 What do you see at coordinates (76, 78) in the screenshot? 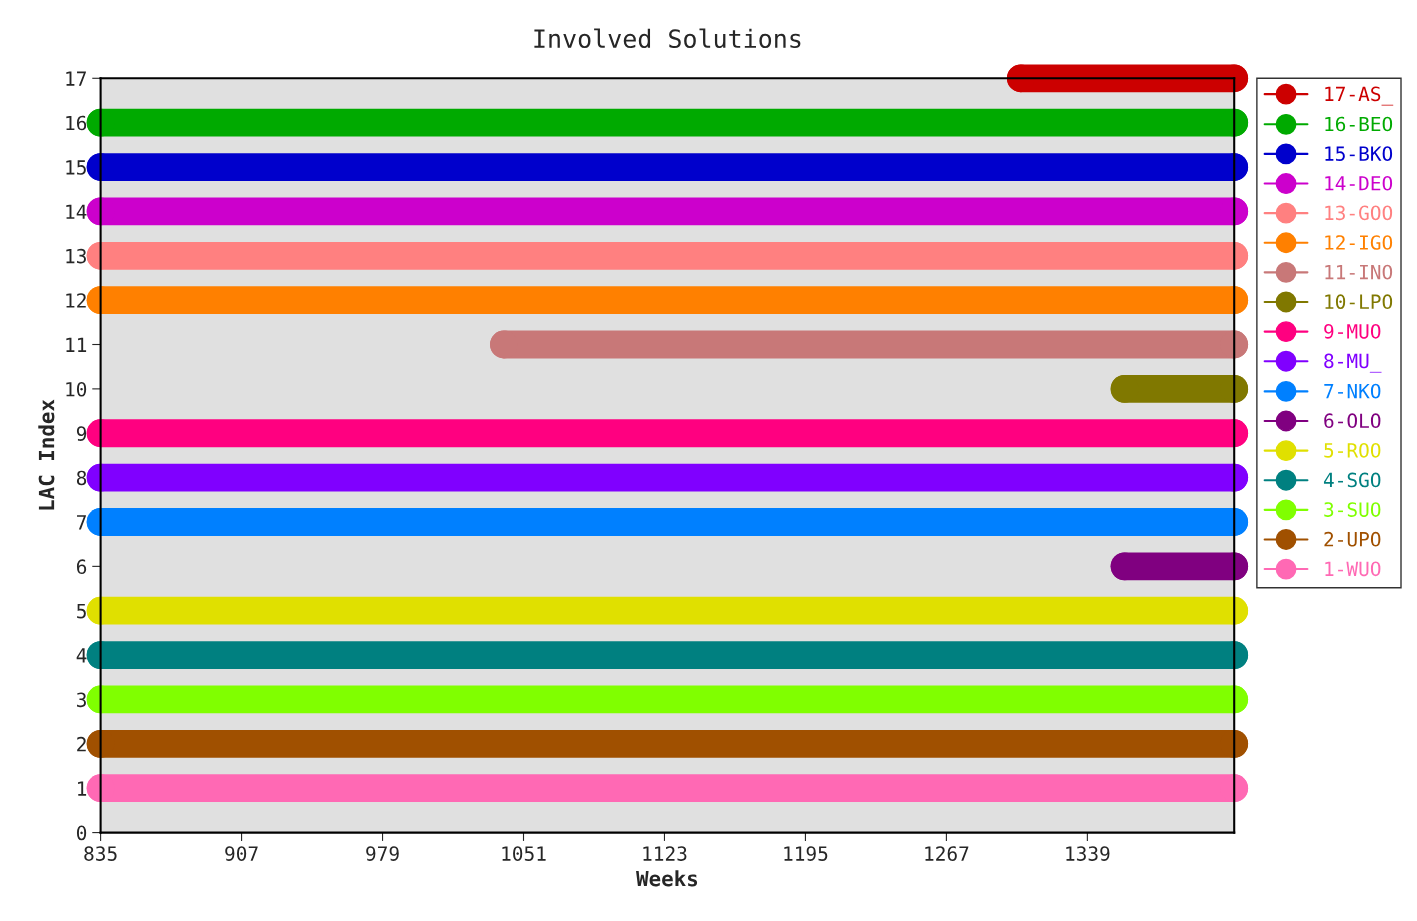
I see `y-tick-label: 17` at bounding box center [76, 78].